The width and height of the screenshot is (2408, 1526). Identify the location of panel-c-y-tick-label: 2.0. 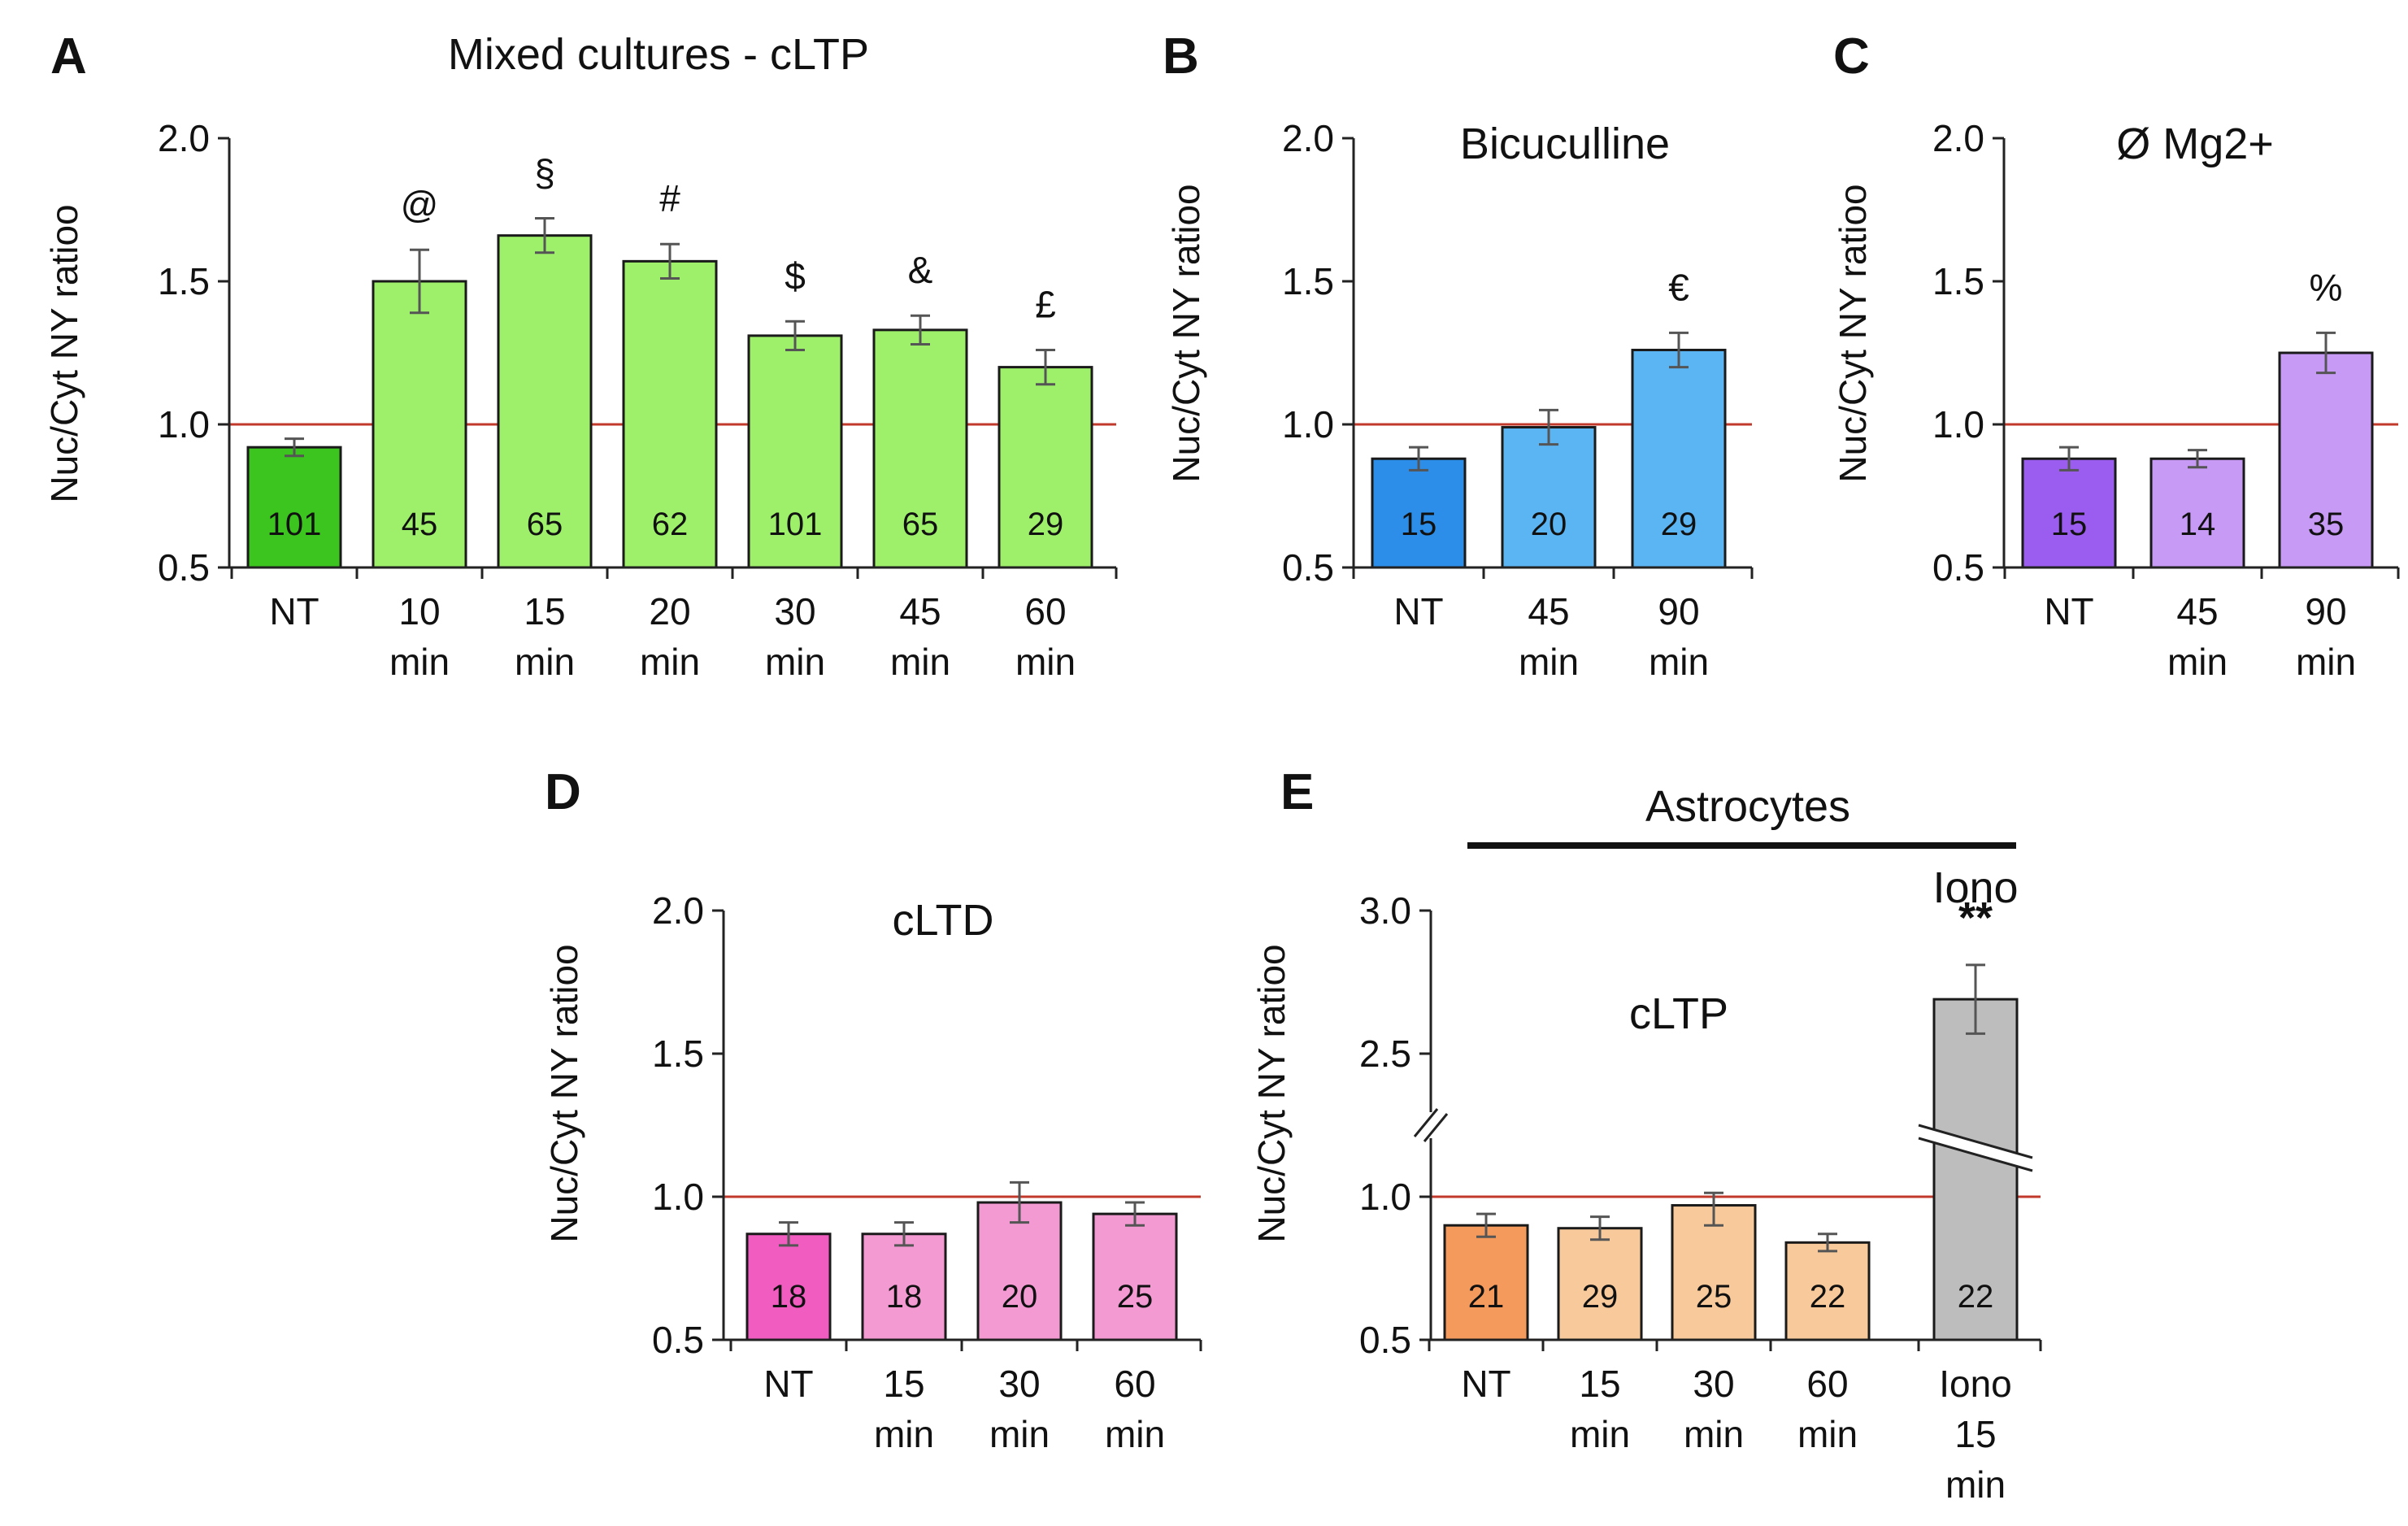
(1958, 138).